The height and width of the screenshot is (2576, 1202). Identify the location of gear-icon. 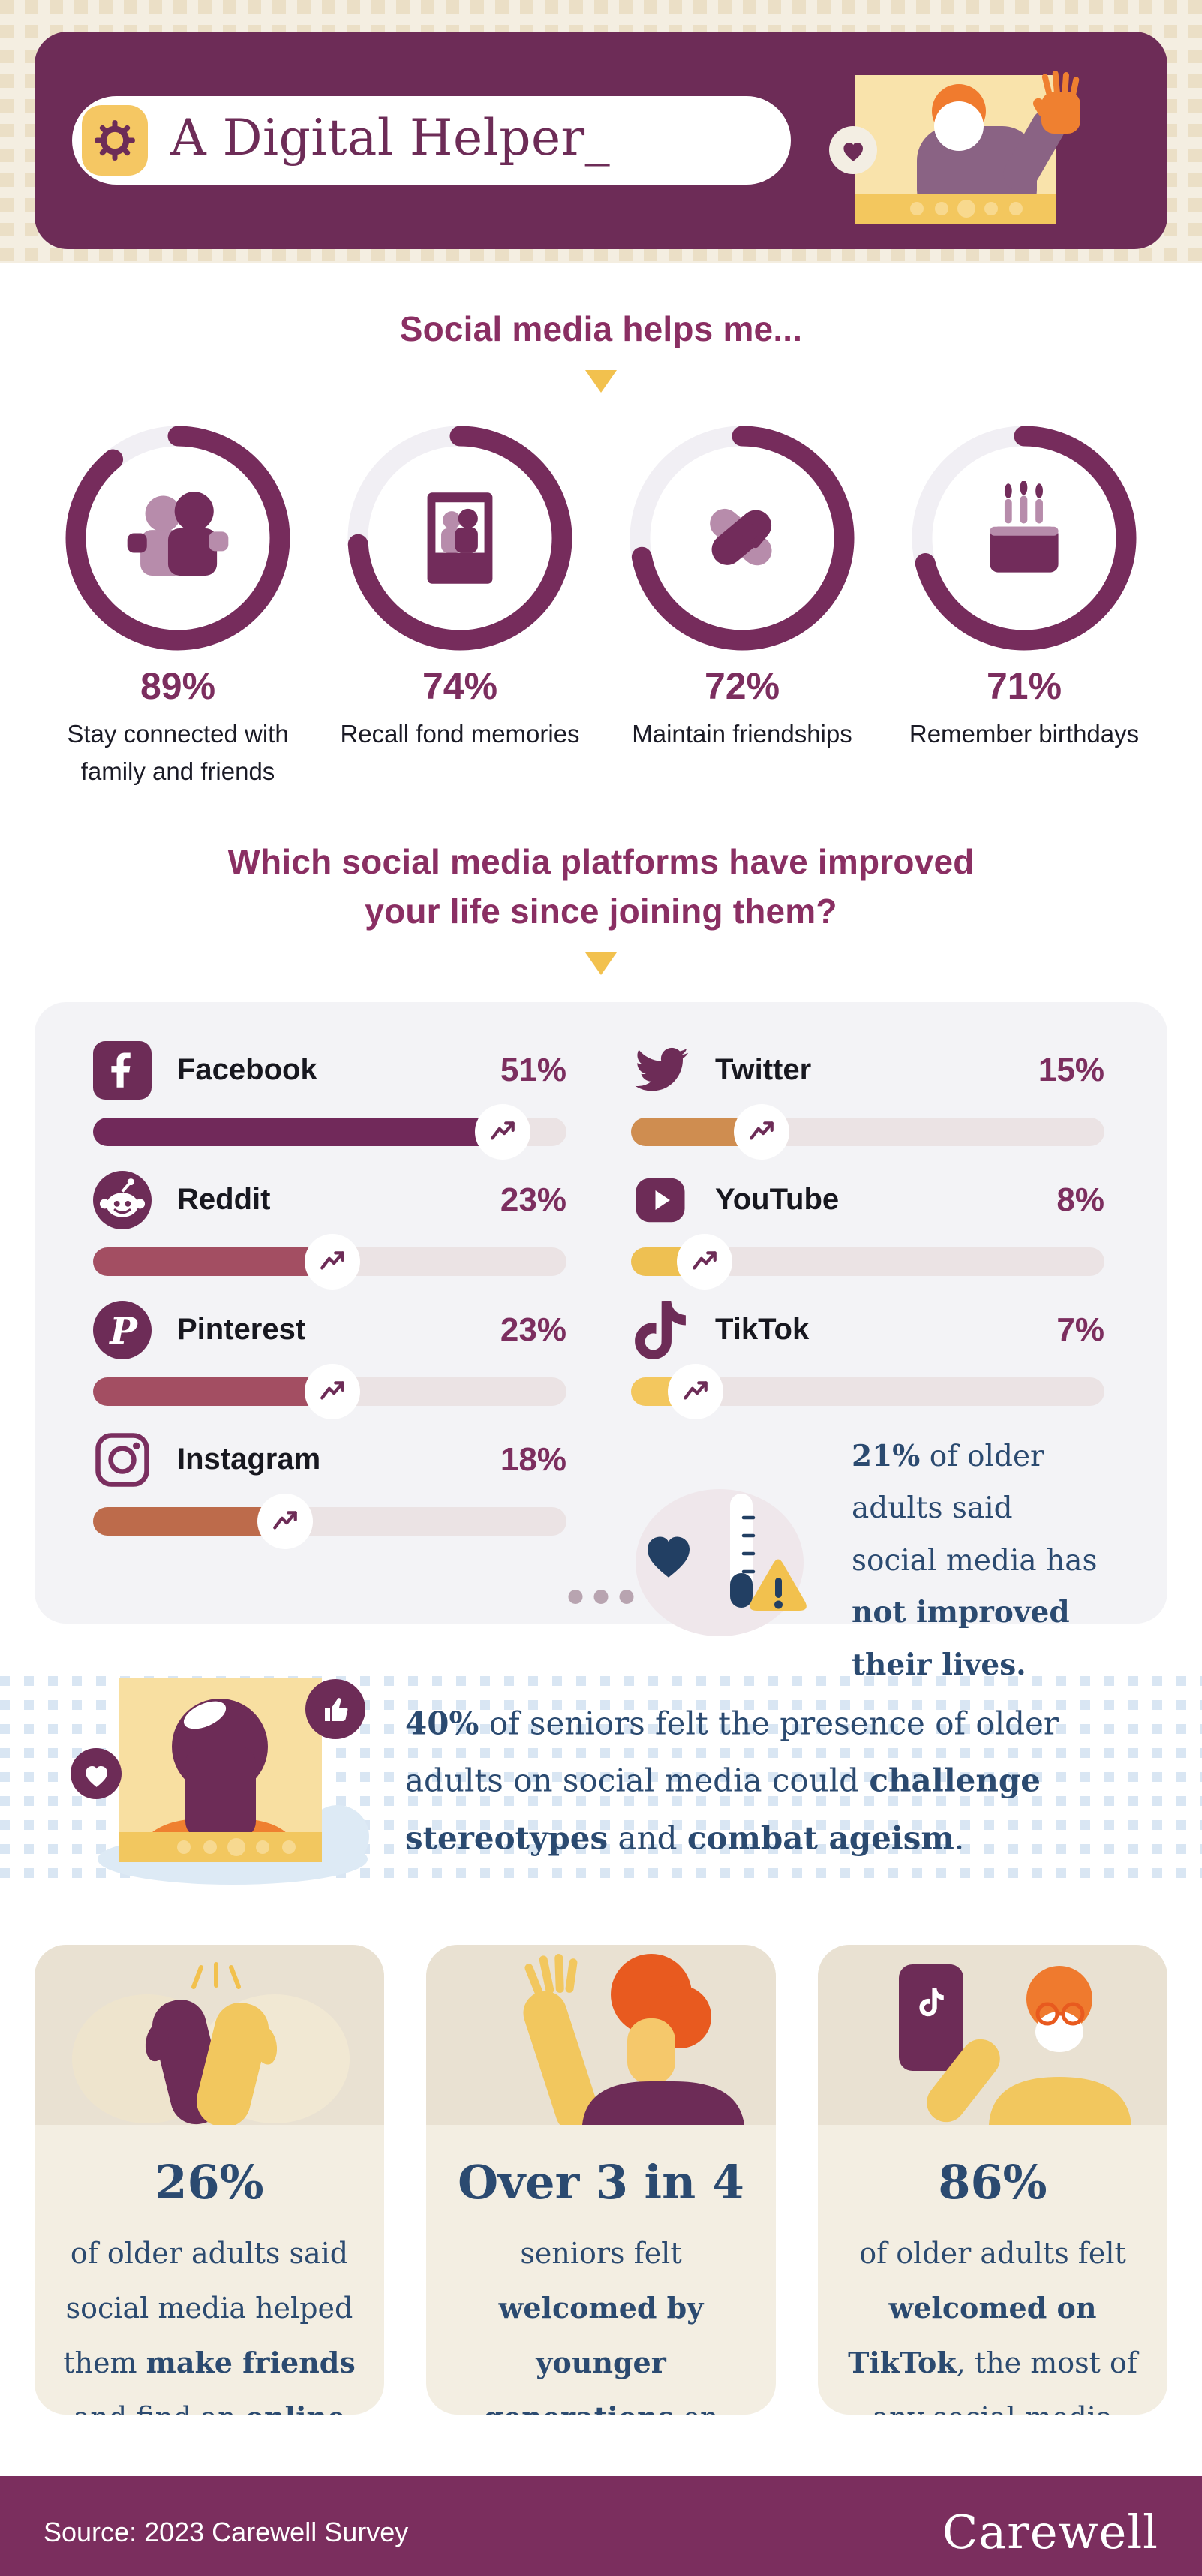
(115, 140).